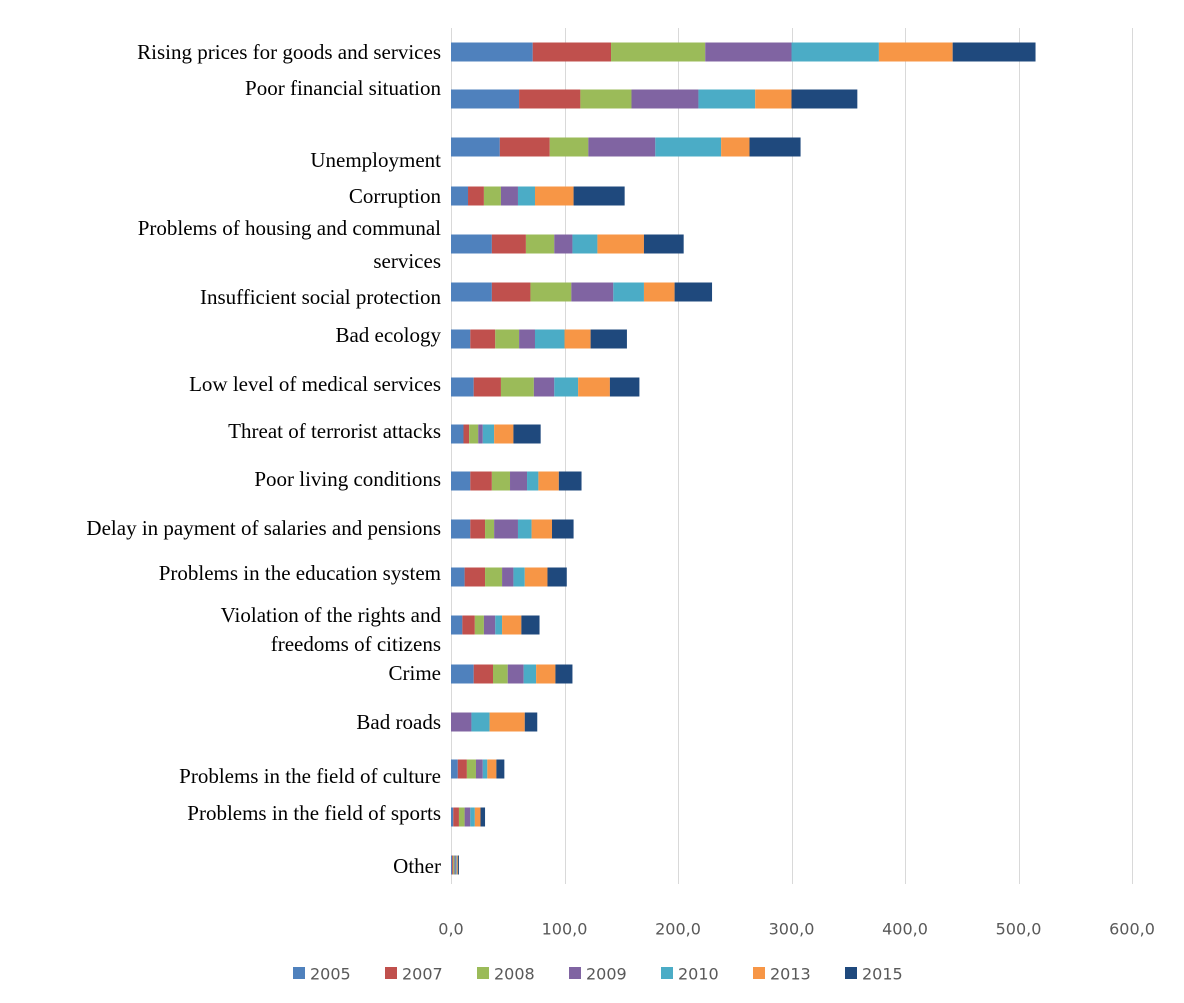 The height and width of the screenshot is (1003, 1184). What do you see at coordinates (343, 88) in the screenshot?
I see `category-label: Poor financial situation` at bounding box center [343, 88].